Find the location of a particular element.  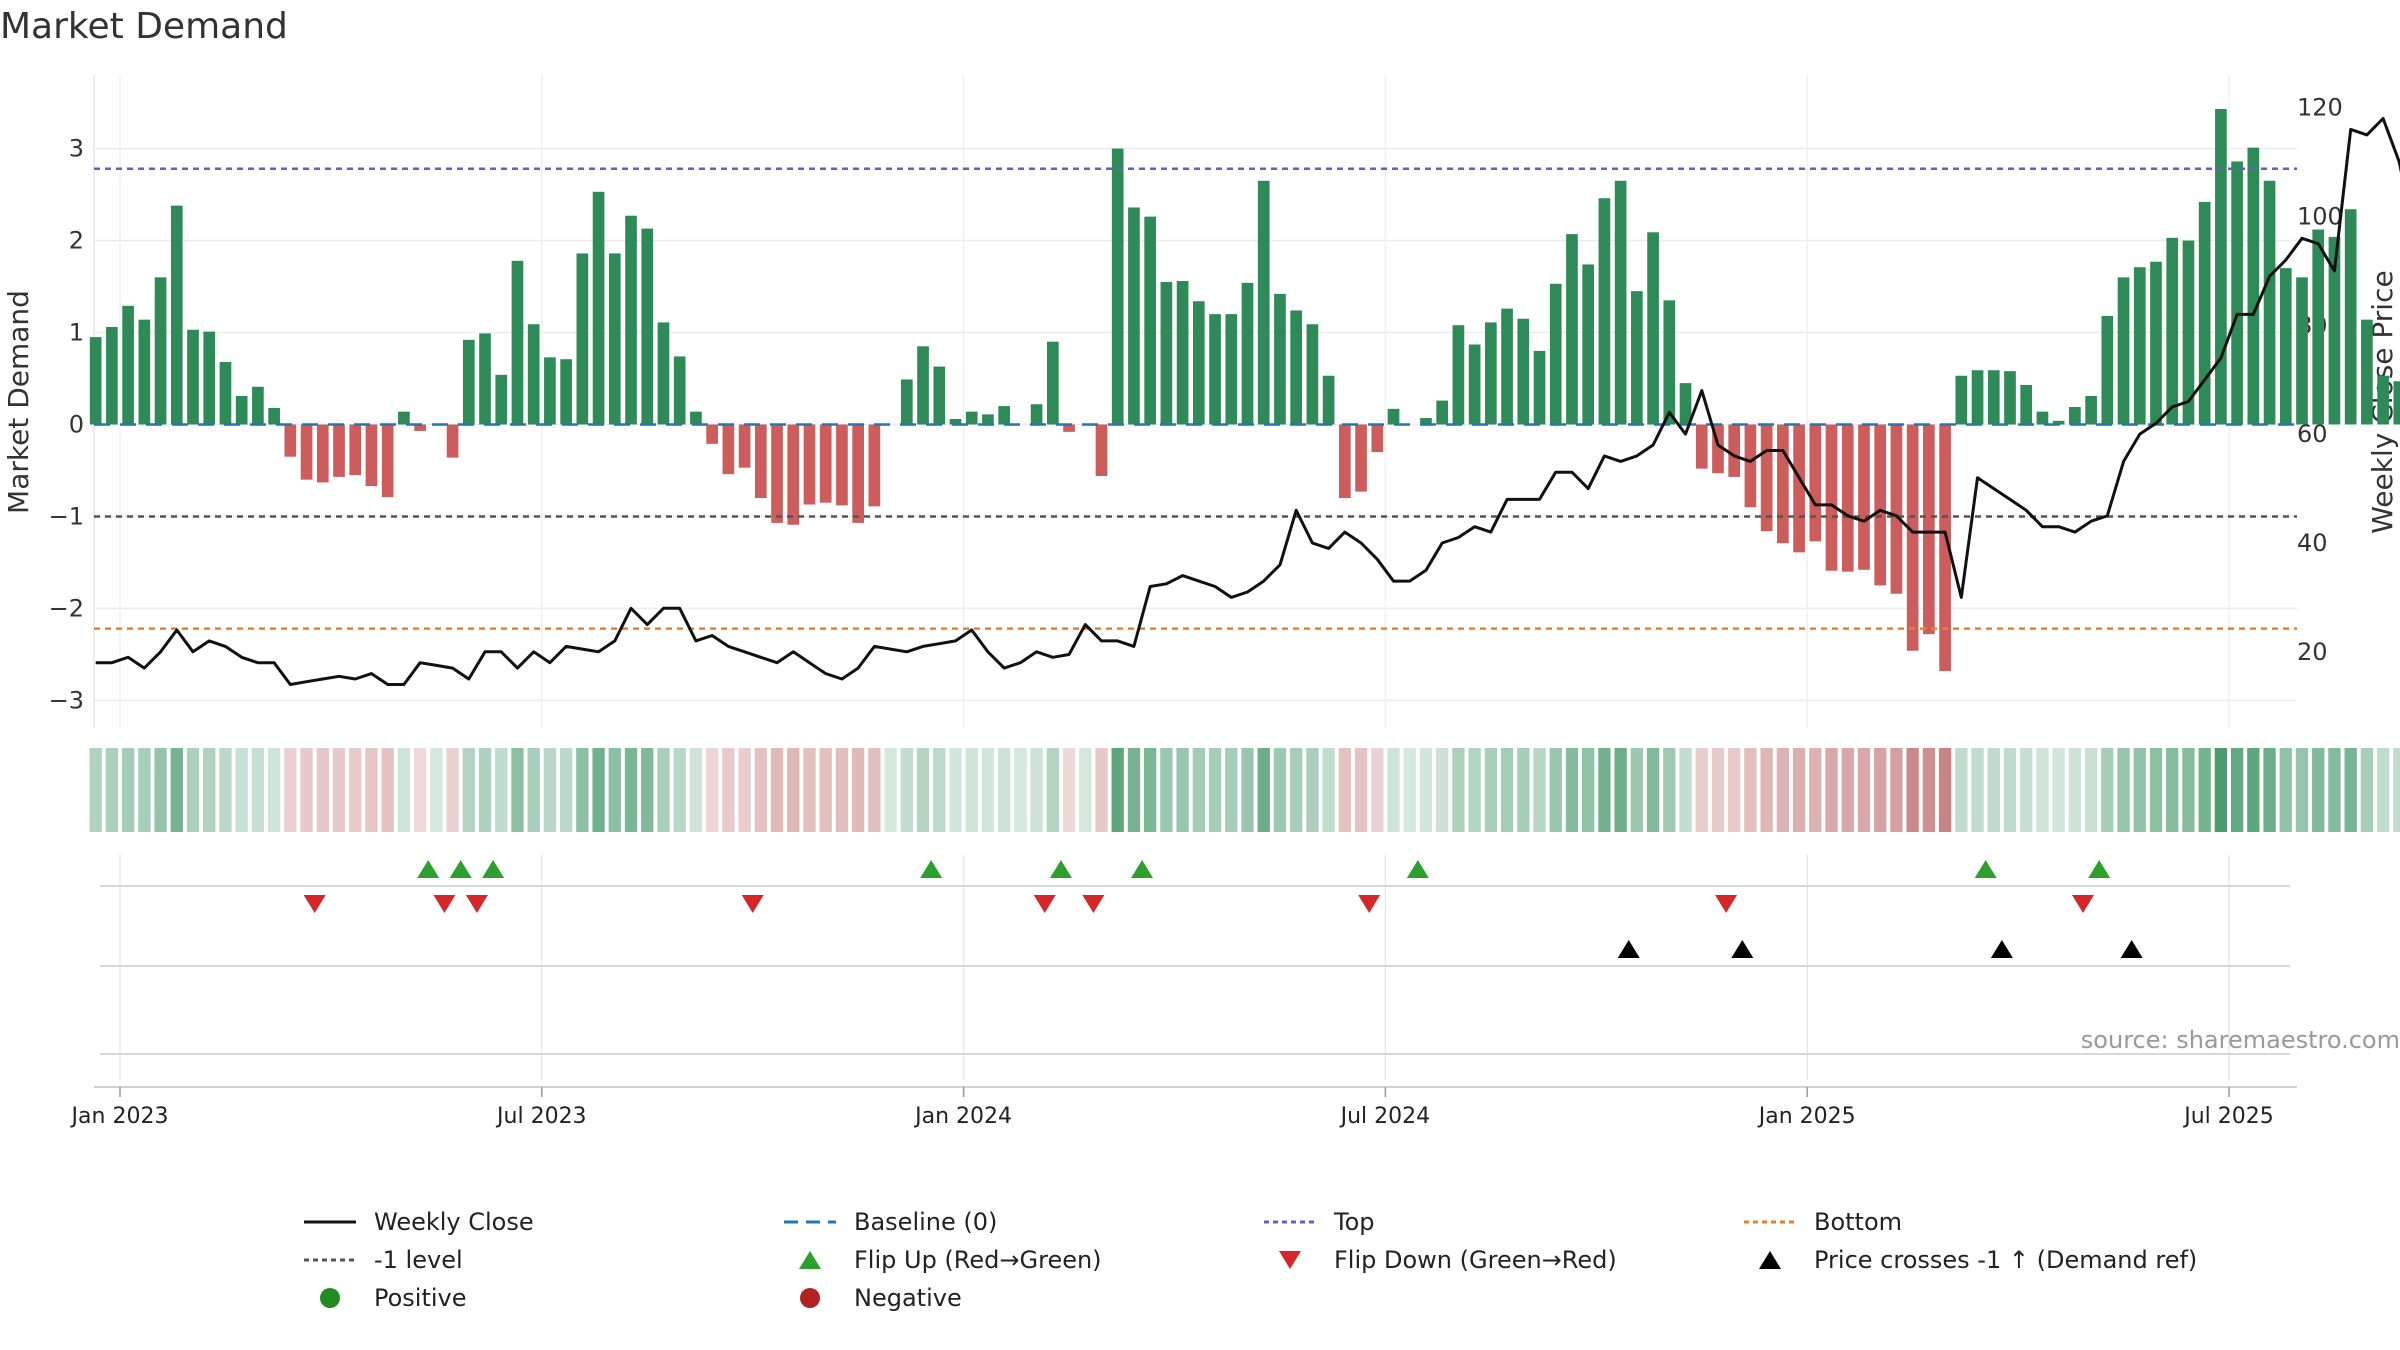

x-tick-label: Jul 2023 is located at coordinates (541, 1116).